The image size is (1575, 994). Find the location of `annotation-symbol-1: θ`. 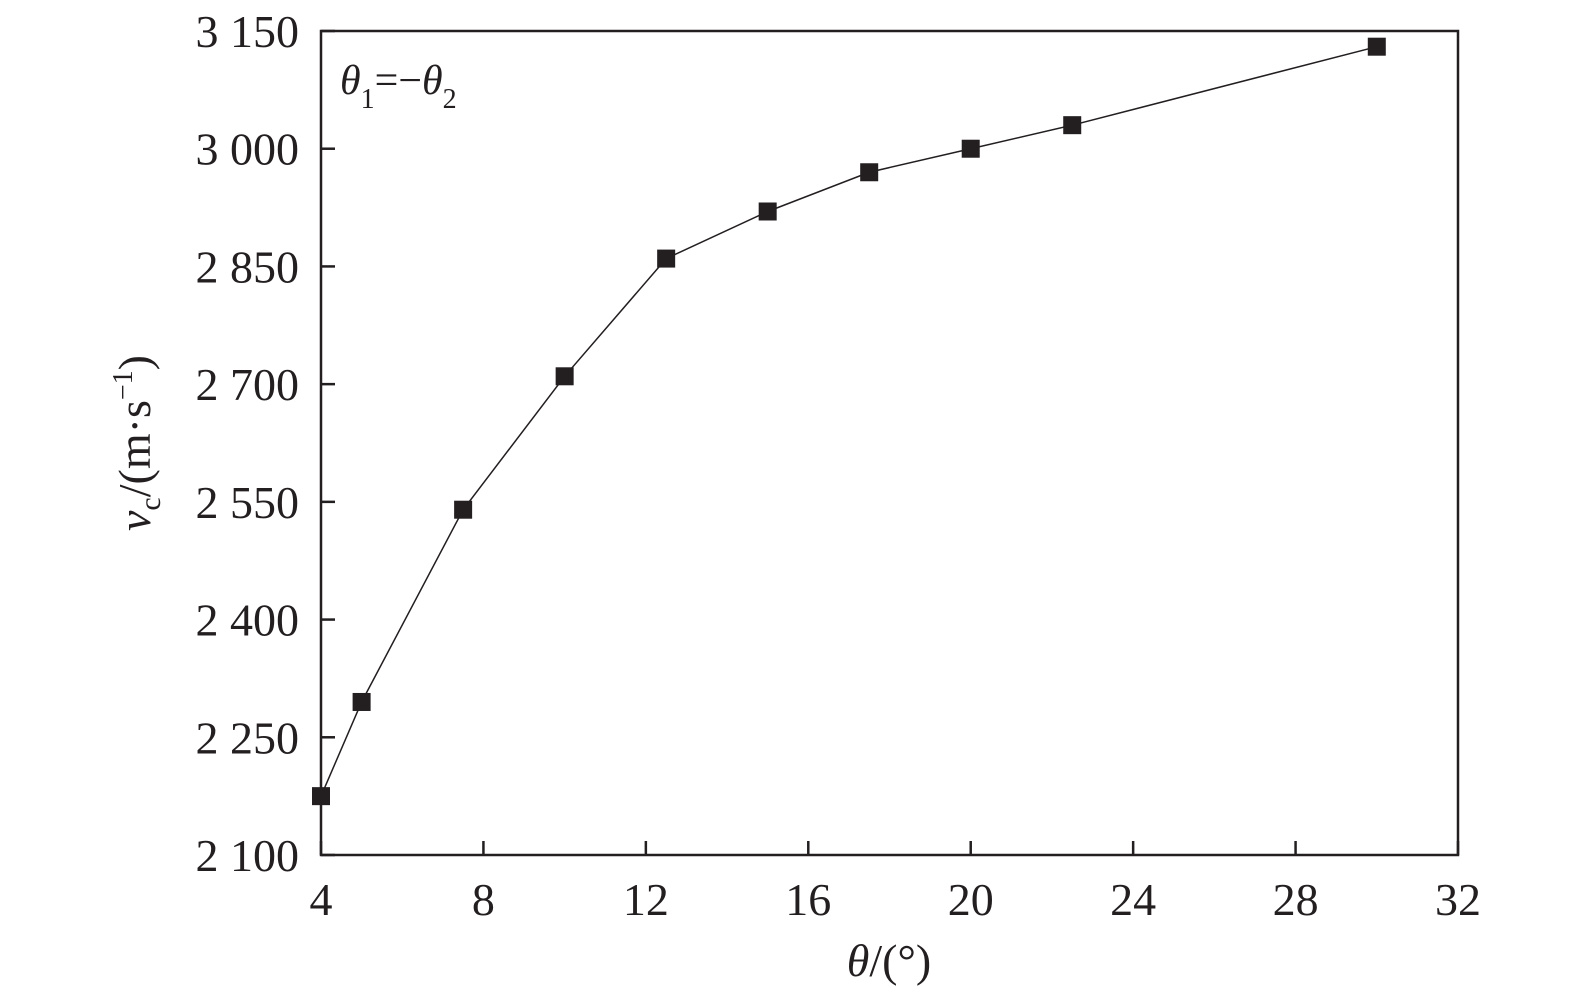

annotation-symbol-1: θ is located at coordinates (350, 81).